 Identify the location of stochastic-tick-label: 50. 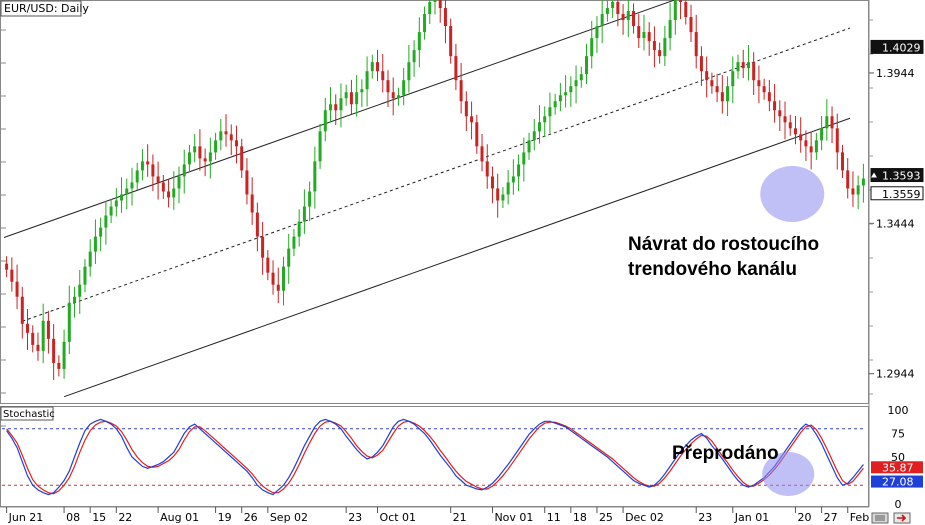
(898, 457).